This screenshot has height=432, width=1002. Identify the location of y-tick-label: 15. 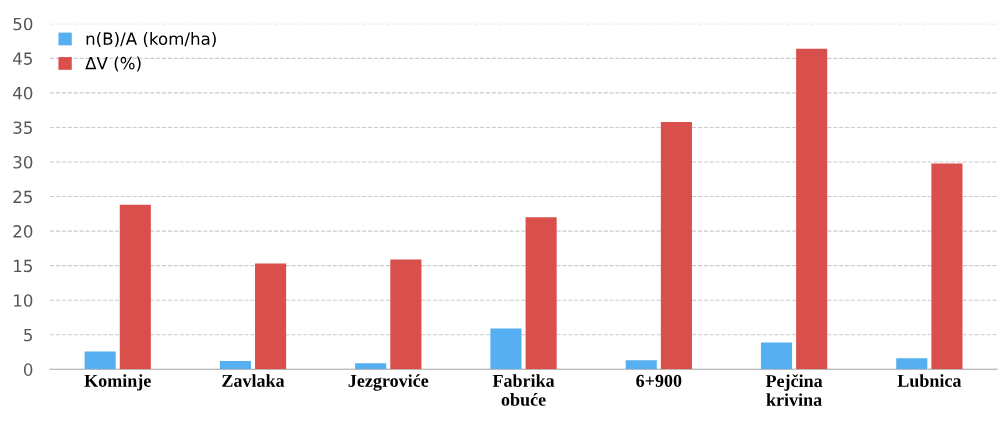
(23, 266).